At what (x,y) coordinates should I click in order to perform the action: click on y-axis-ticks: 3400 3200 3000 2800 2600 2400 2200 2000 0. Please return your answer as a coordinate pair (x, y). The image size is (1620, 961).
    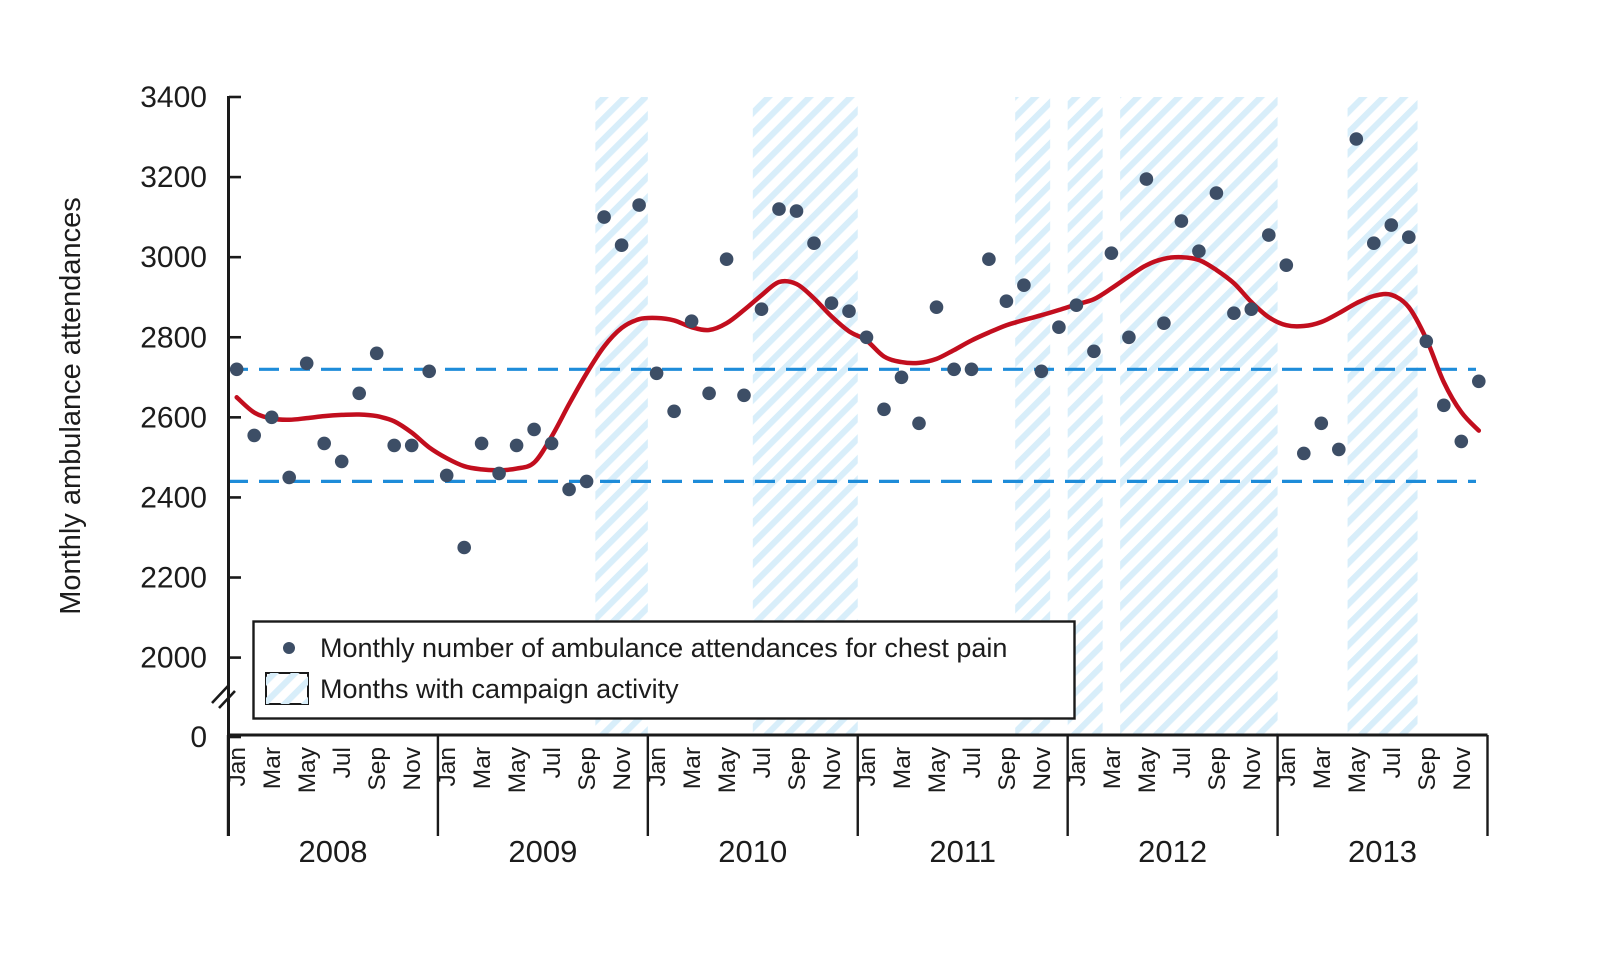
    Looking at the image, I should click on (190, 417).